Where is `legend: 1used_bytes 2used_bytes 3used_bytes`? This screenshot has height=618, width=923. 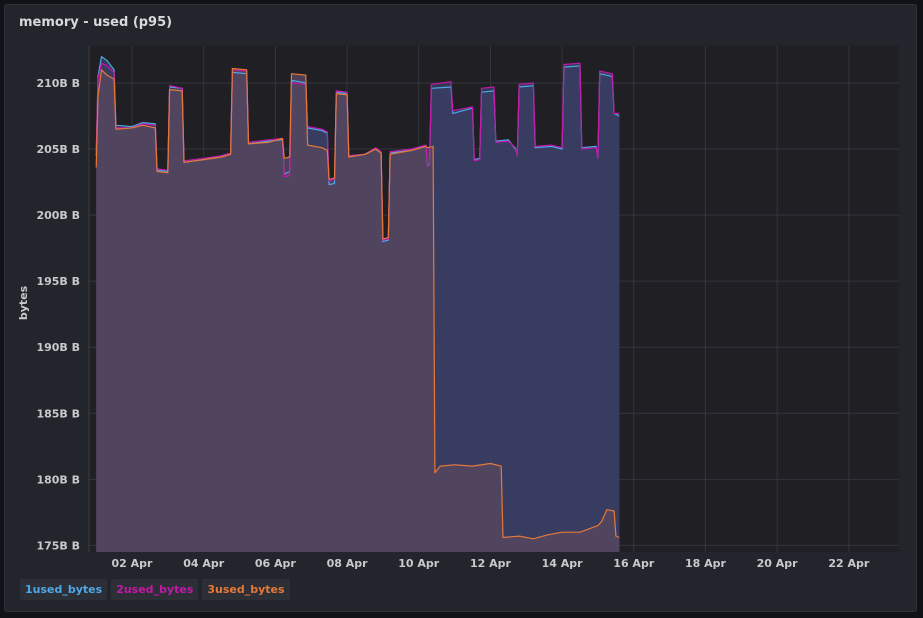 legend: 1used_bytes 2used_bytes 3used_bytes is located at coordinates (155, 589).